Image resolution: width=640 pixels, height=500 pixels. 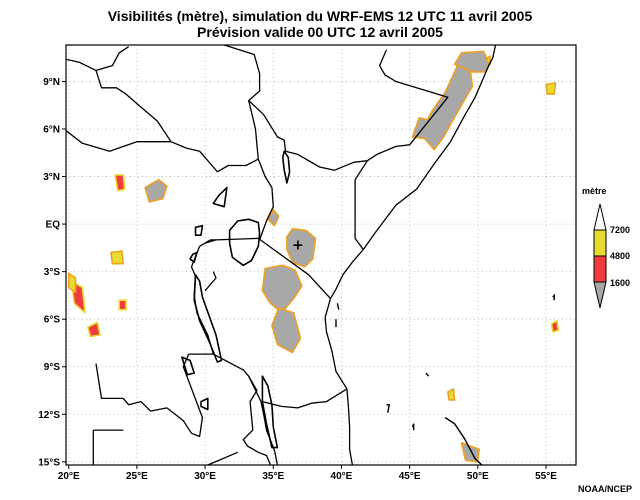 I want to click on lon-tick-label-6: 50°E, so click(x=478, y=476).